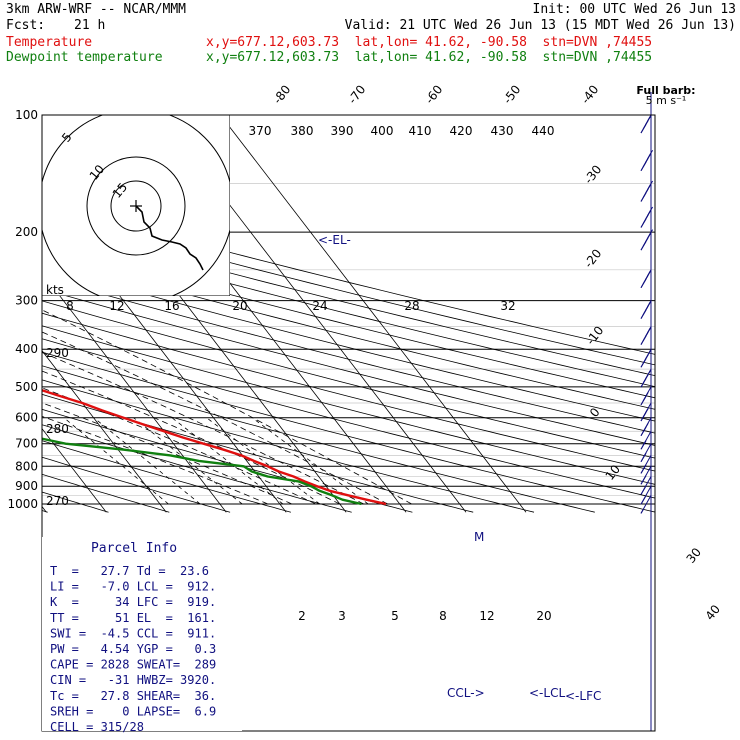 The width and height of the screenshot is (740, 740). I want to click on sounding-profiles, so click(214, 447).